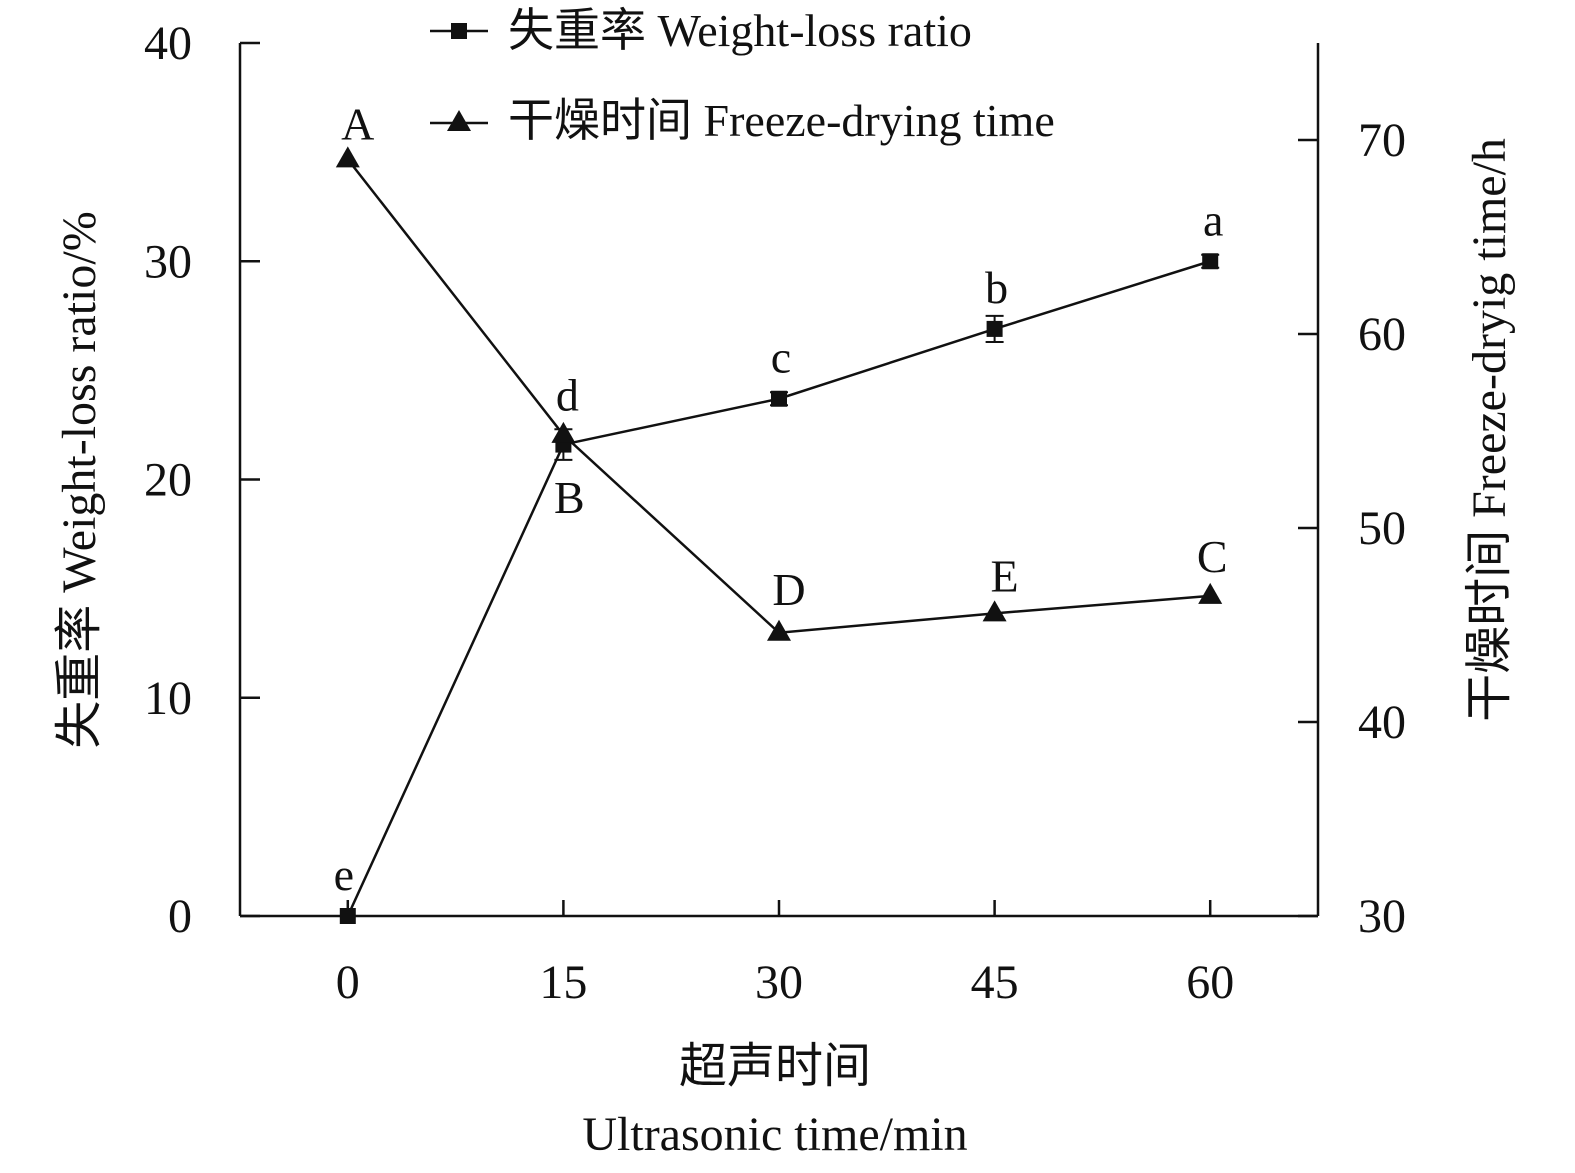  Describe the element at coordinates (344, 874) in the screenshot. I see `weight-loss-point-label: e` at that location.